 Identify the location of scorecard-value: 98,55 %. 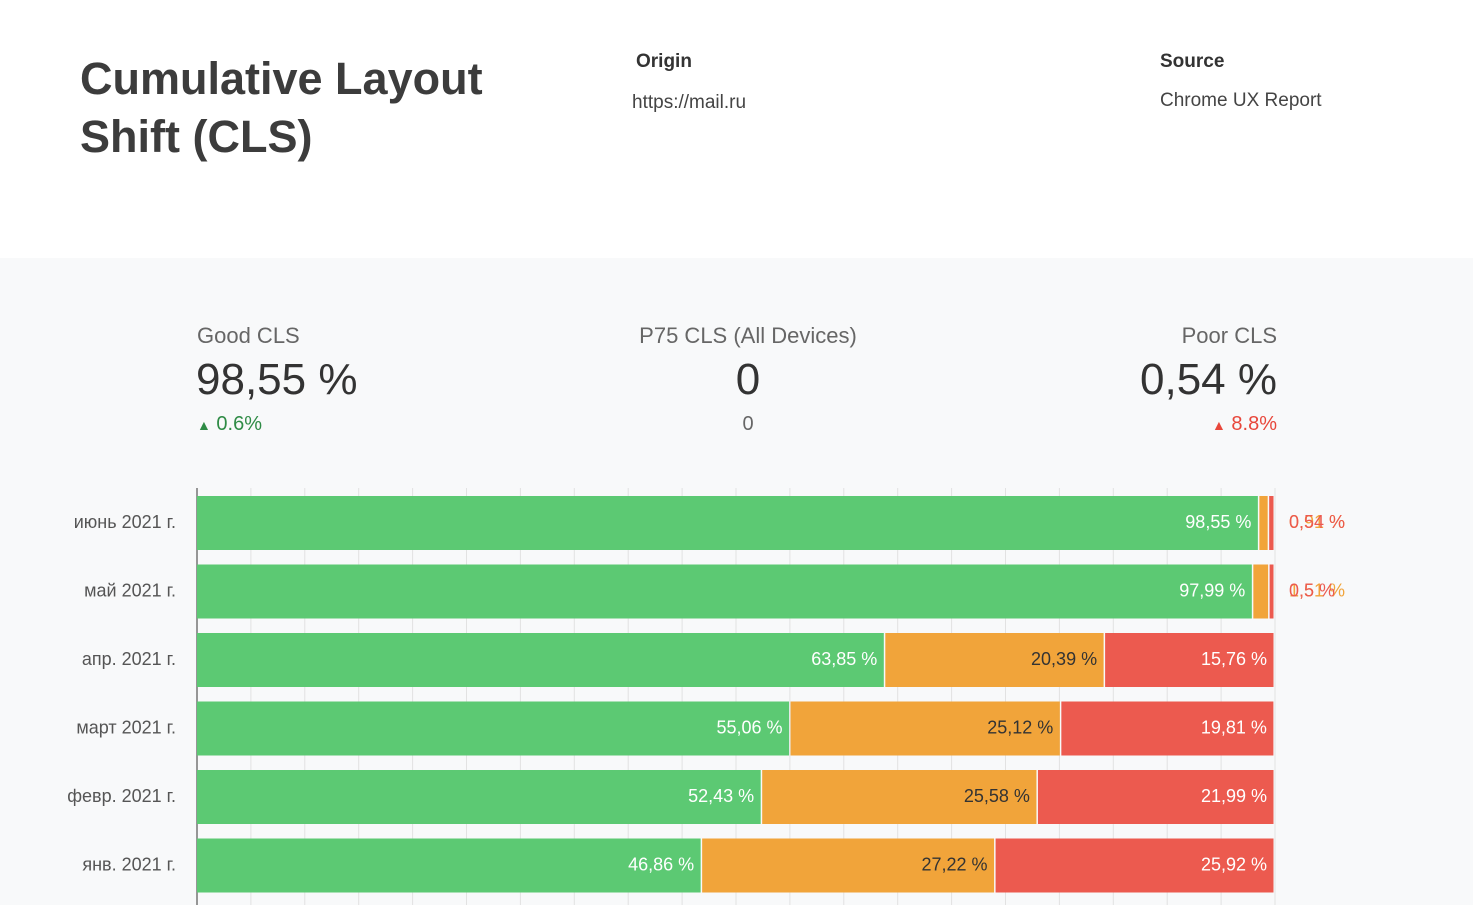
(277, 379).